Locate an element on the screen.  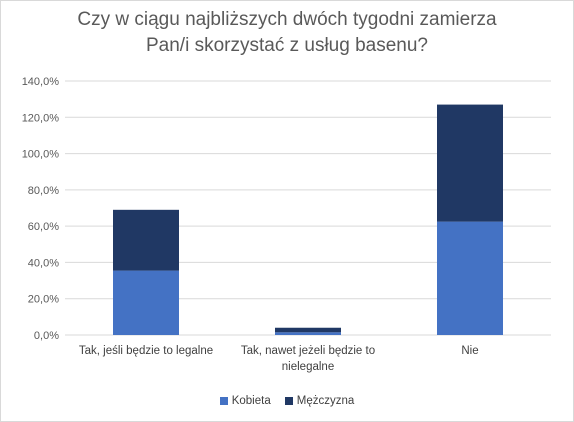
chart-title-line-2: Pan/i skorzystać z usług basenu? is located at coordinates (287, 45).